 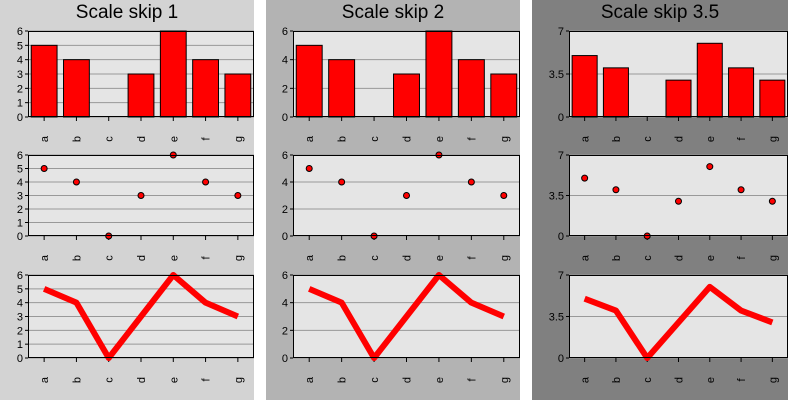 I want to click on bar-chart: 0 1 2 3 4 5 6 a b c d e f g, so click(x=135, y=84).